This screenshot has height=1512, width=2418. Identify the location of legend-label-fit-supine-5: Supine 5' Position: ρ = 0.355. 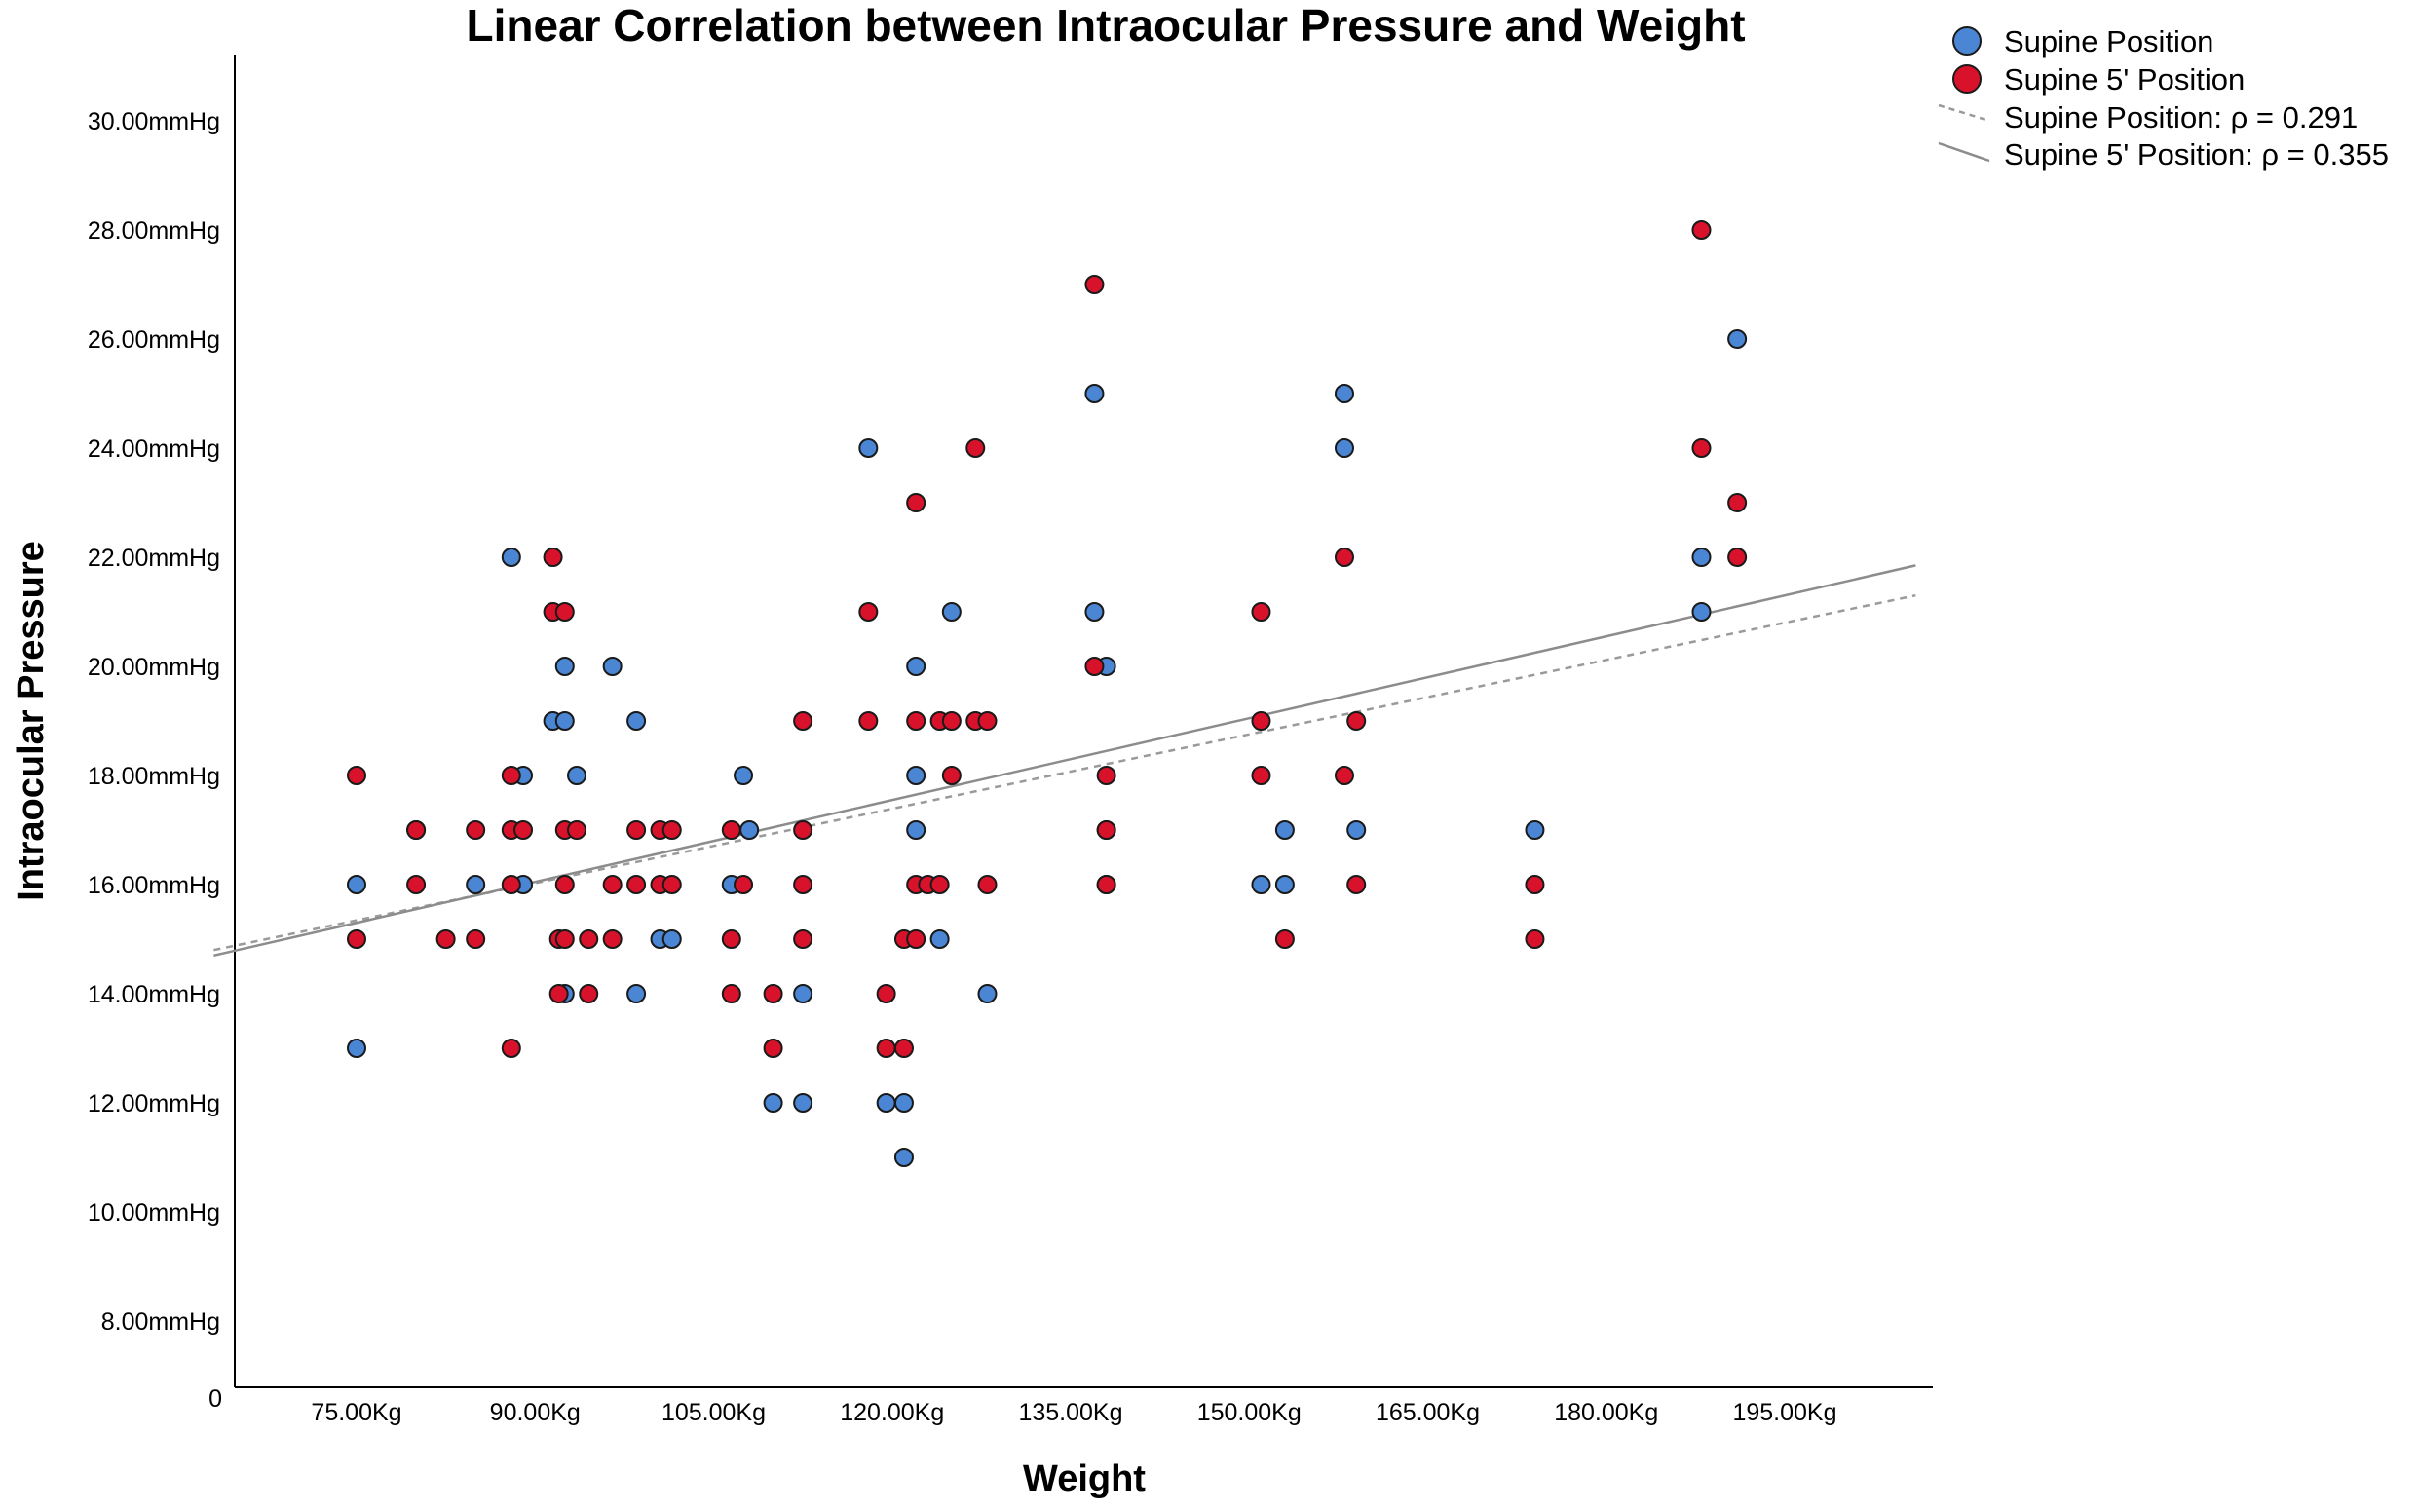
(2196, 154).